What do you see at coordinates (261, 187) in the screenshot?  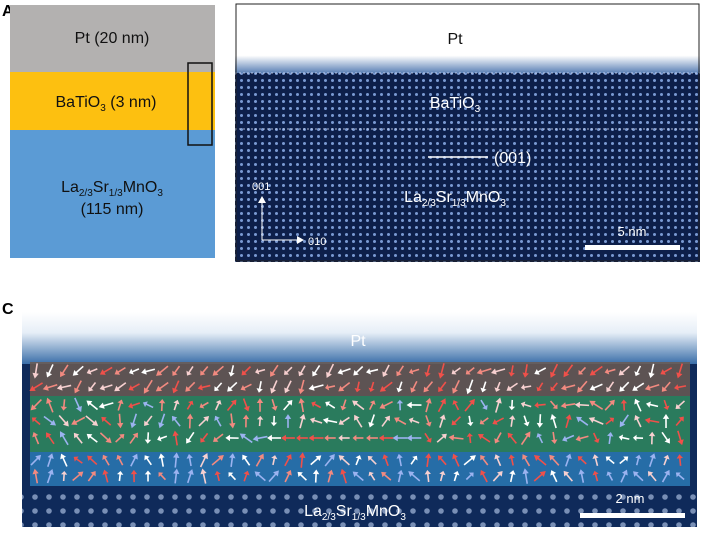 I see `axis-label: 001` at bounding box center [261, 187].